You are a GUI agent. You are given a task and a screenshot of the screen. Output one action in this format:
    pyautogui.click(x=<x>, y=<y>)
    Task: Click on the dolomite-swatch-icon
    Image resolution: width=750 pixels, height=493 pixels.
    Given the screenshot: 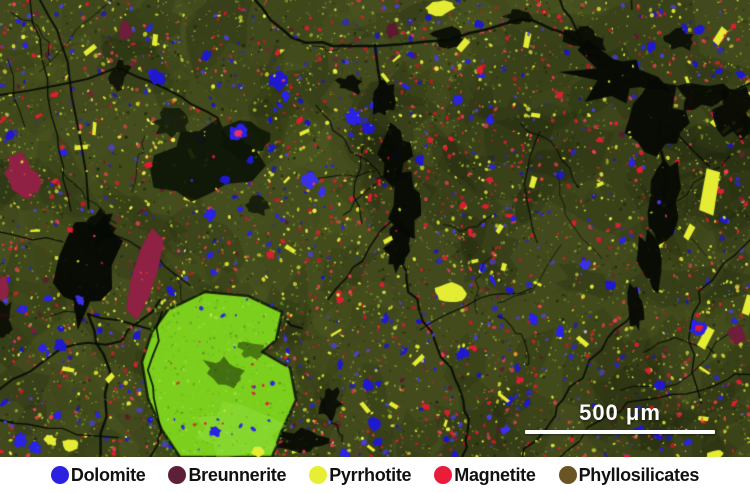 What is the action you would take?
    pyautogui.click(x=59, y=475)
    